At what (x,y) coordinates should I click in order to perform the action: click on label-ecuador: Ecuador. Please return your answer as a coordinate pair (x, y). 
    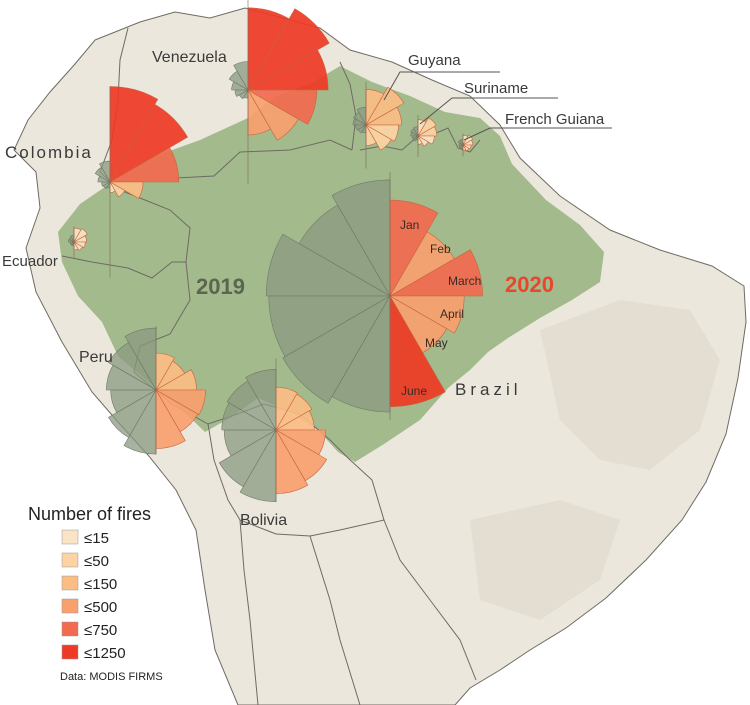
    Looking at the image, I should click on (30, 261).